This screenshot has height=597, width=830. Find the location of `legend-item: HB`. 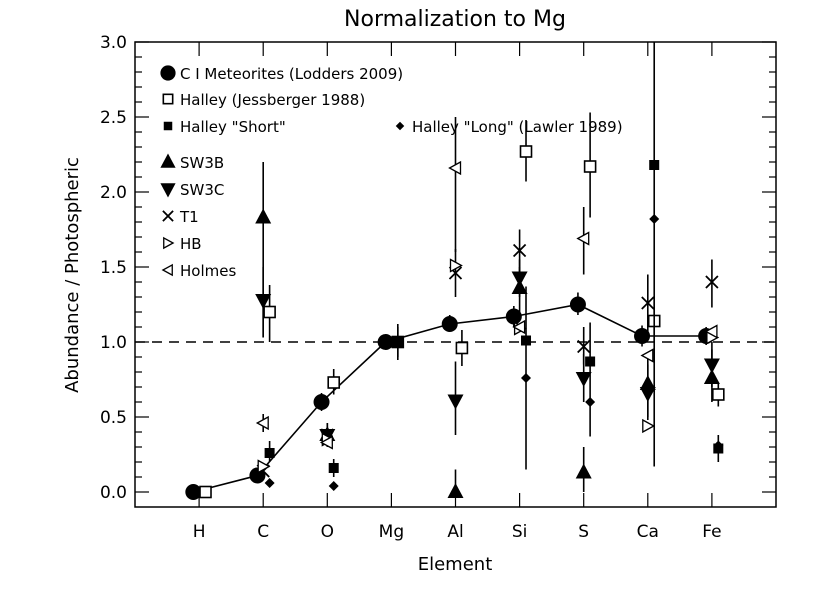

legend-item: HB is located at coordinates (182, 244).